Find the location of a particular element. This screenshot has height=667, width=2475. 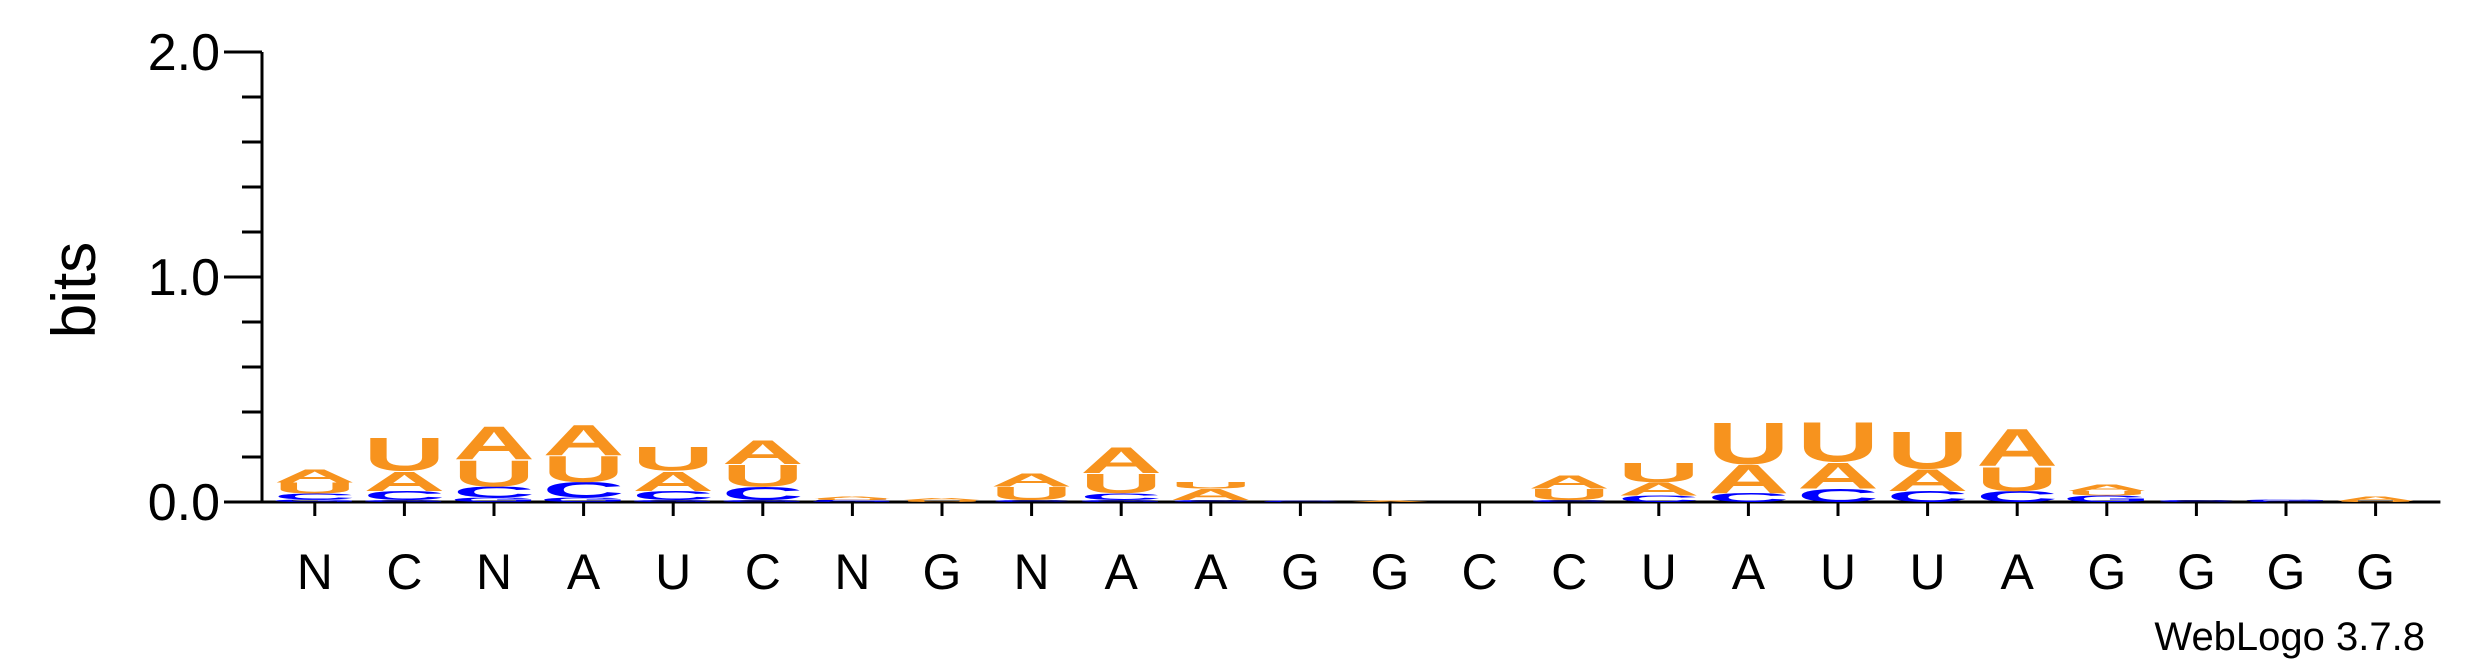

y-tick-label: 0.0 is located at coordinates (184, 503).